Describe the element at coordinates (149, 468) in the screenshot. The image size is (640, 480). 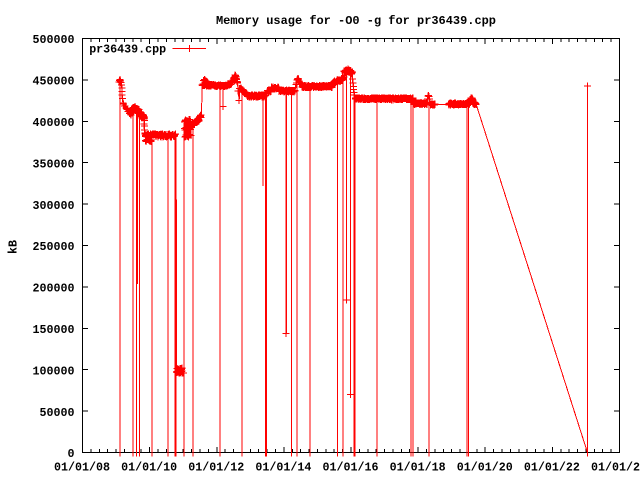
I see `svg-text: 01/01/10` at that location.